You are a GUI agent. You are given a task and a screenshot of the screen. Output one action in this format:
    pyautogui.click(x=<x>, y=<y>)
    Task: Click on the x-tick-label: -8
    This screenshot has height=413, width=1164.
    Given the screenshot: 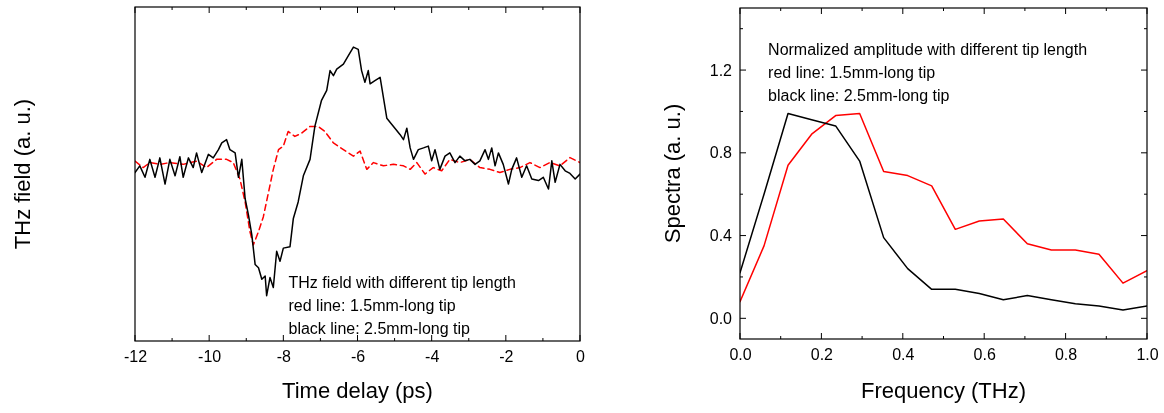 What is the action you would take?
    pyautogui.click(x=284, y=357)
    